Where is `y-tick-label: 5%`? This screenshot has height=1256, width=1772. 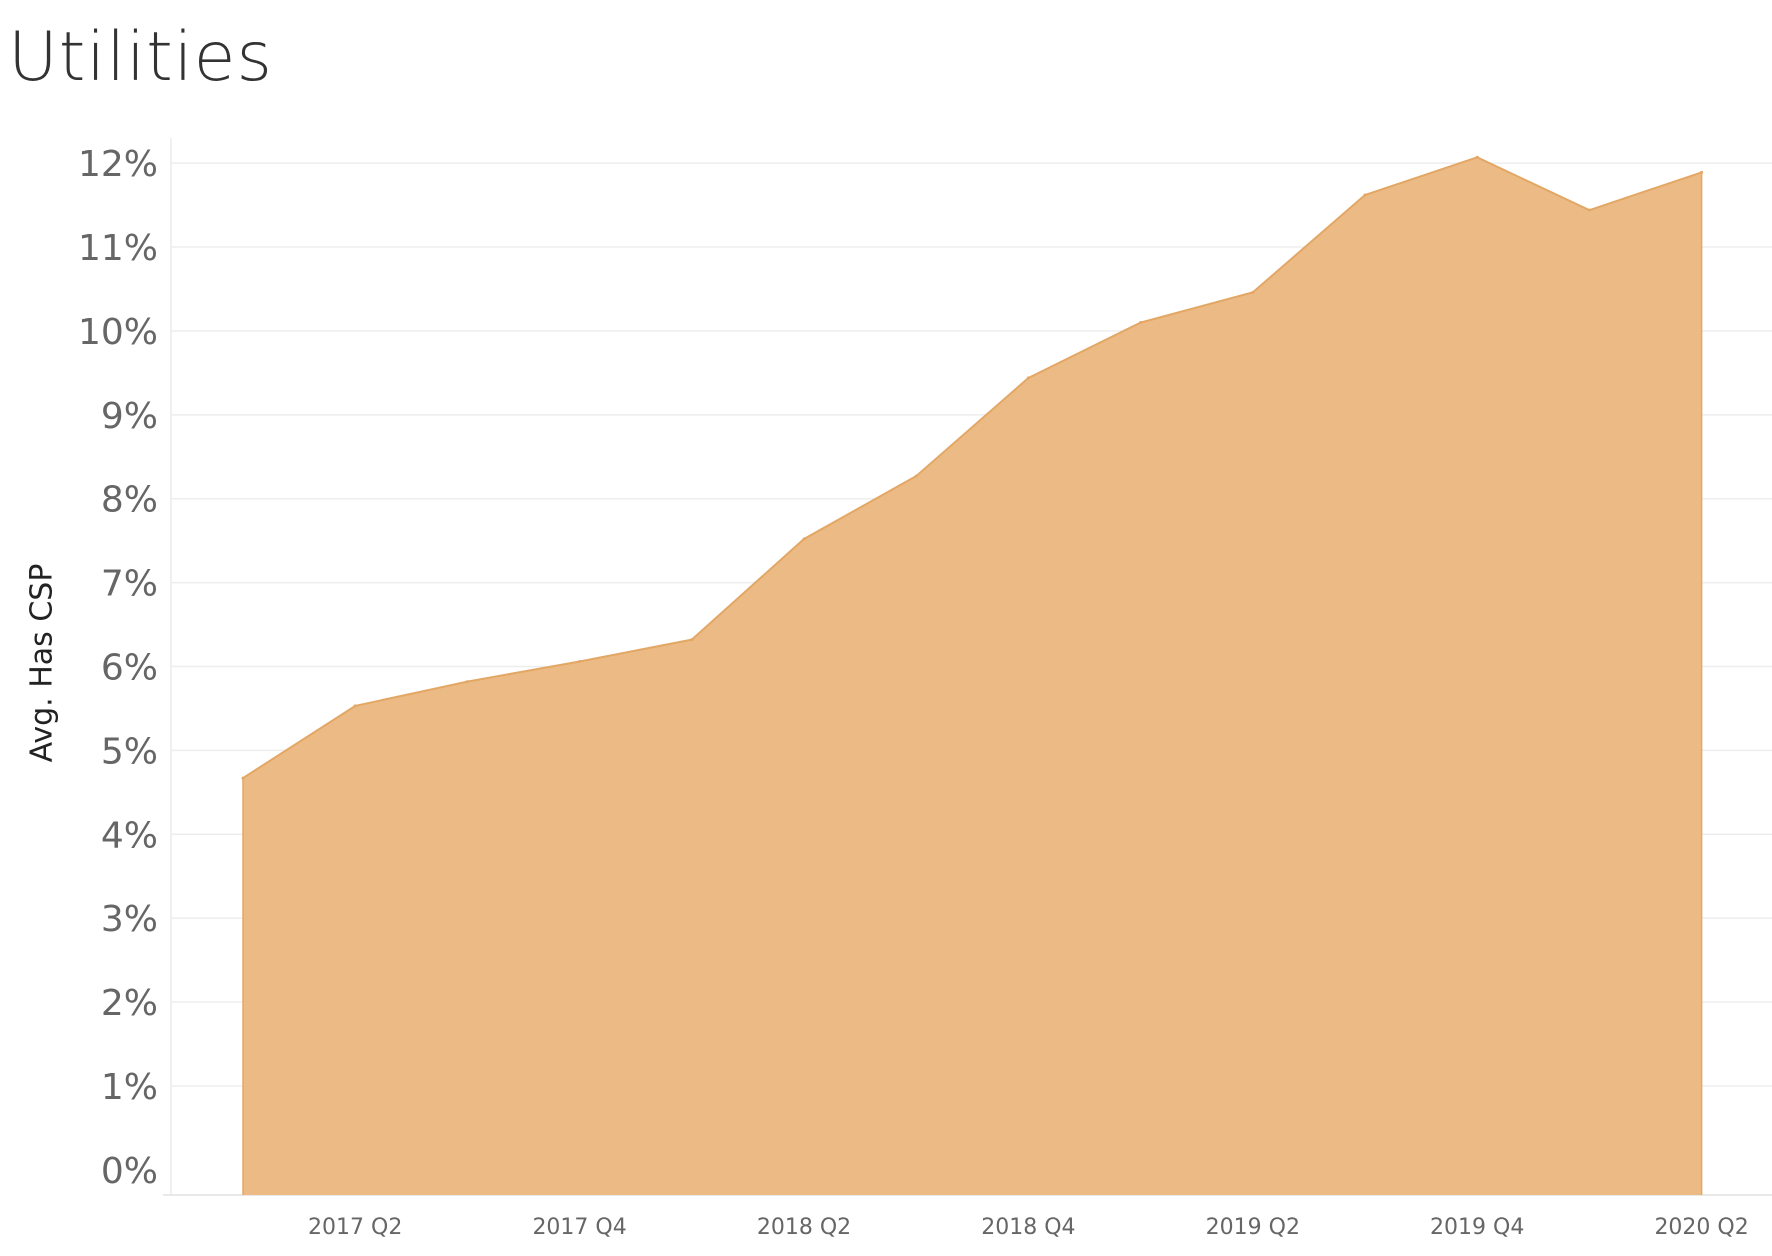 y-tick-label: 5% is located at coordinates (129, 751).